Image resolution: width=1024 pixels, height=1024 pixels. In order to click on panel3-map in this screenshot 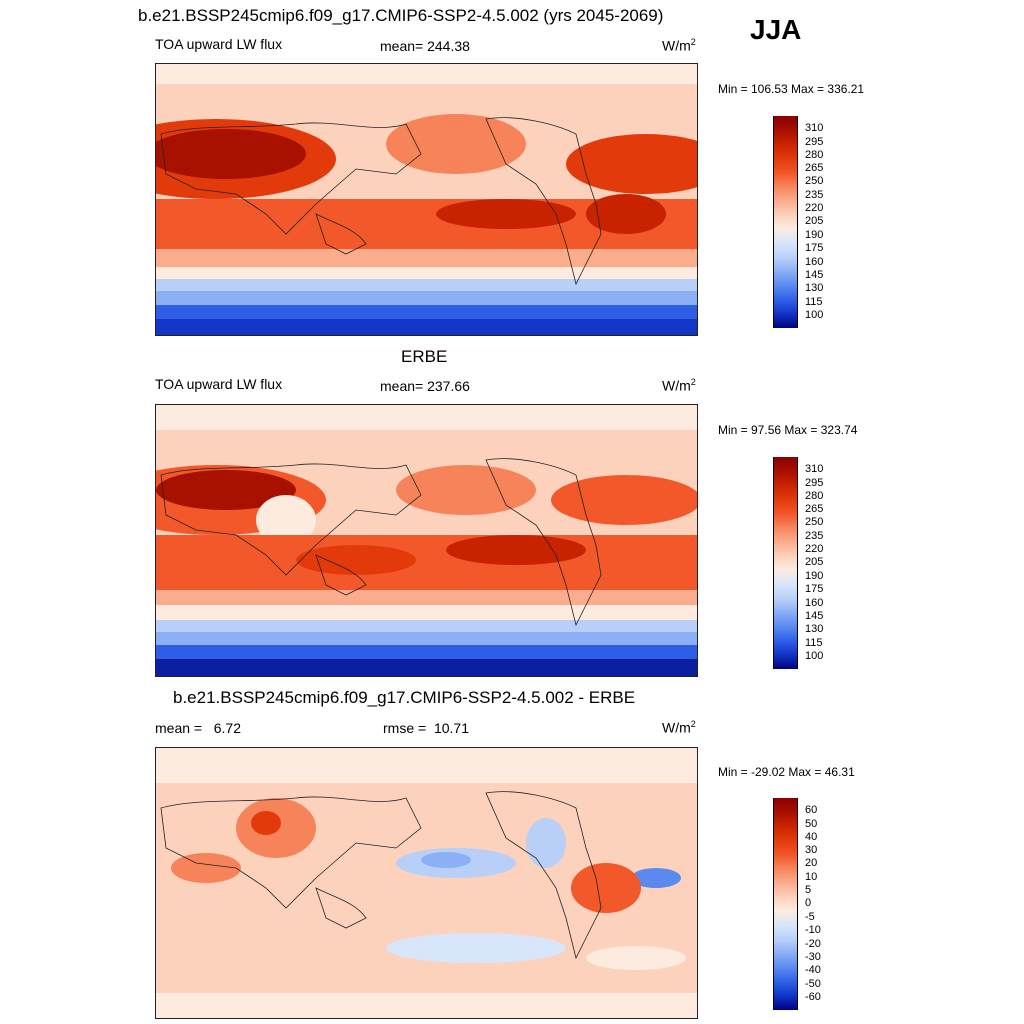, I will do `click(426, 883)`.